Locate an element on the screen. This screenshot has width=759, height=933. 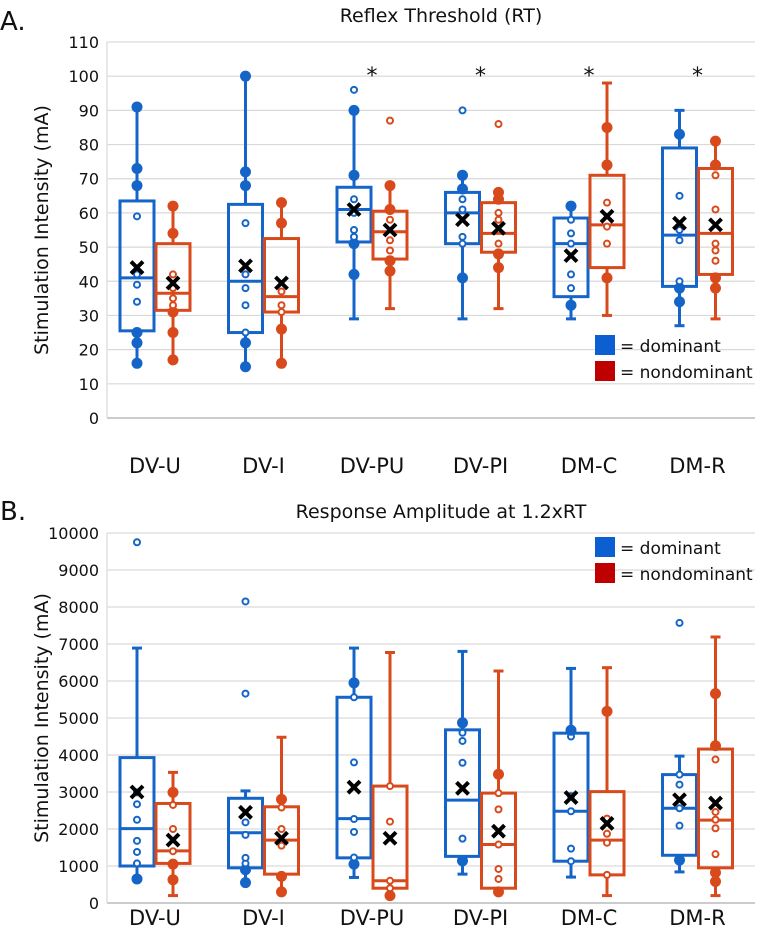
y-tick-label: 90 is located at coordinates (89, 110).